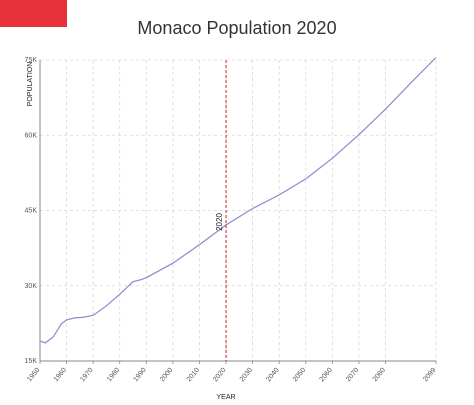 The image size is (474, 405). Describe the element at coordinates (31, 211) in the screenshot. I see `y-tick-label: 45K` at that location.